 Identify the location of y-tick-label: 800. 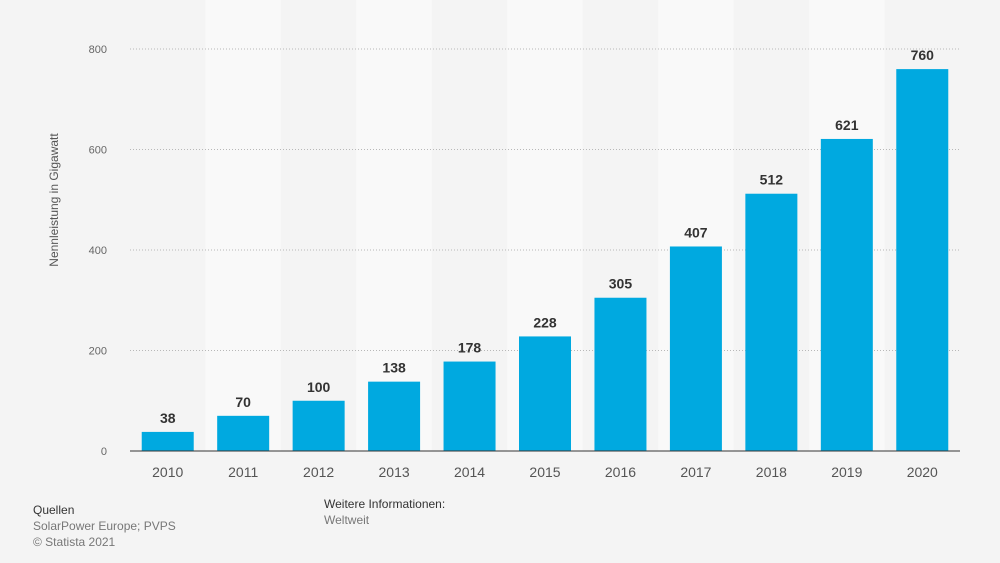
(98, 50).